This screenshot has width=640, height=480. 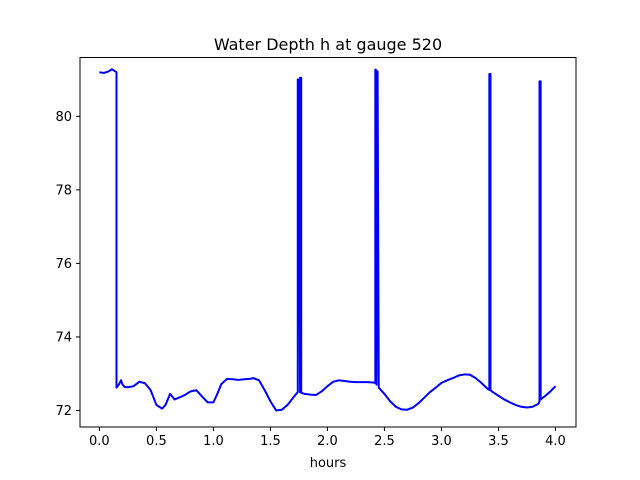 What do you see at coordinates (156, 441) in the screenshot?
I see `x-tick-label: 0.5` at bounding box center [156, 441].